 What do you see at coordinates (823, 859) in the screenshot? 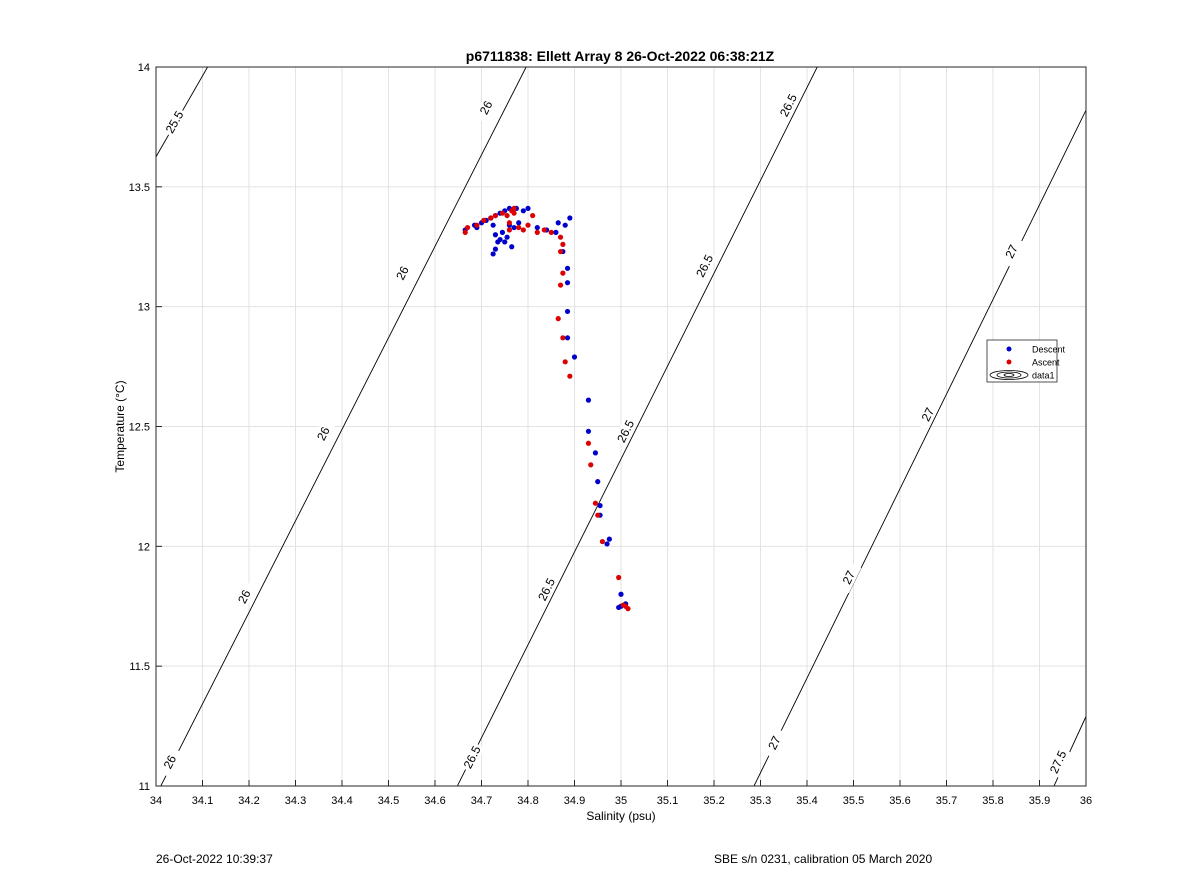
I see `instrument-calibration: SBE s/n 0231, calibration 05 March 2020` at bounding box center [823, 859].